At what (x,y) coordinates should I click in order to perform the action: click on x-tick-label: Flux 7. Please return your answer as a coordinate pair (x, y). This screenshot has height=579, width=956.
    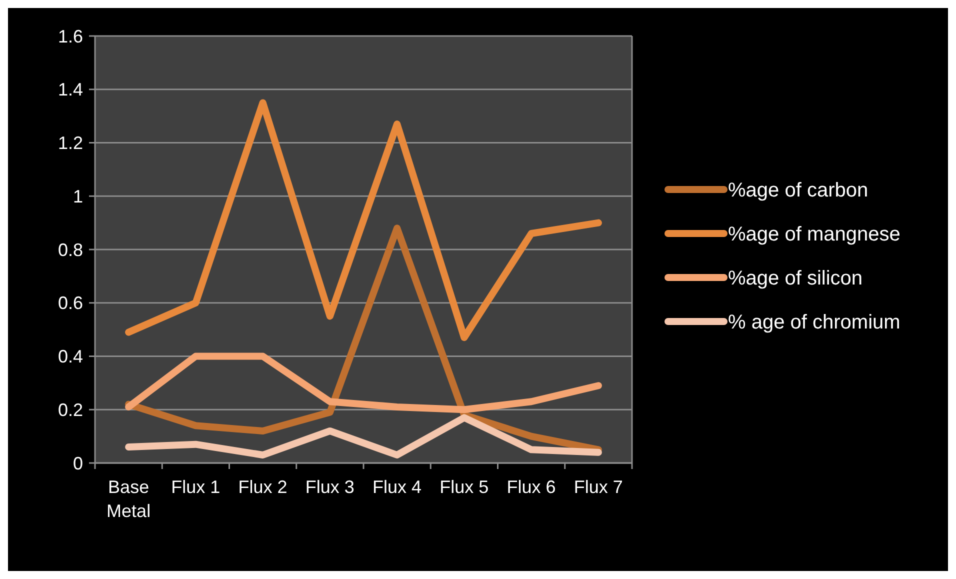
    Looking at the image, I should click on (598, 487).